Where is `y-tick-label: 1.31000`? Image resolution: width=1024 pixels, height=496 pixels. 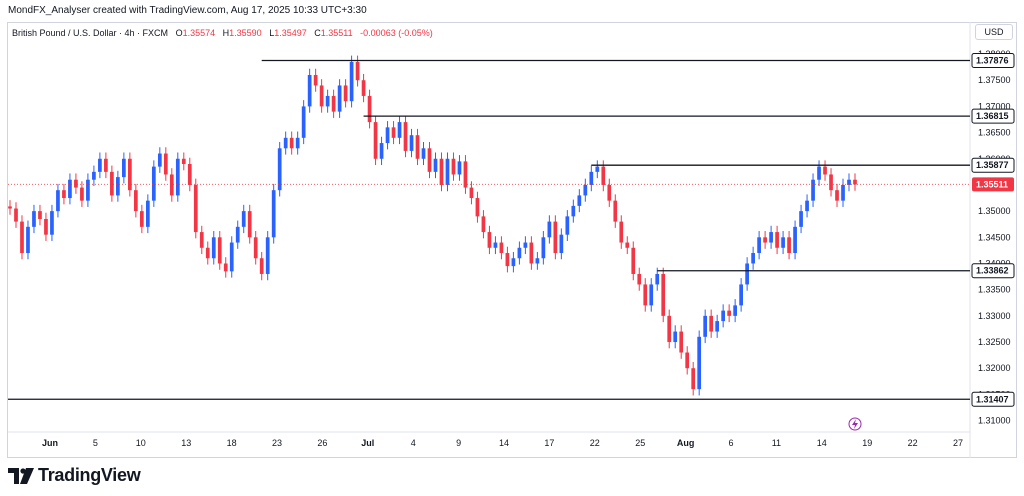 y-tick-label: 1.31000 is located at coordinates (994, 421).